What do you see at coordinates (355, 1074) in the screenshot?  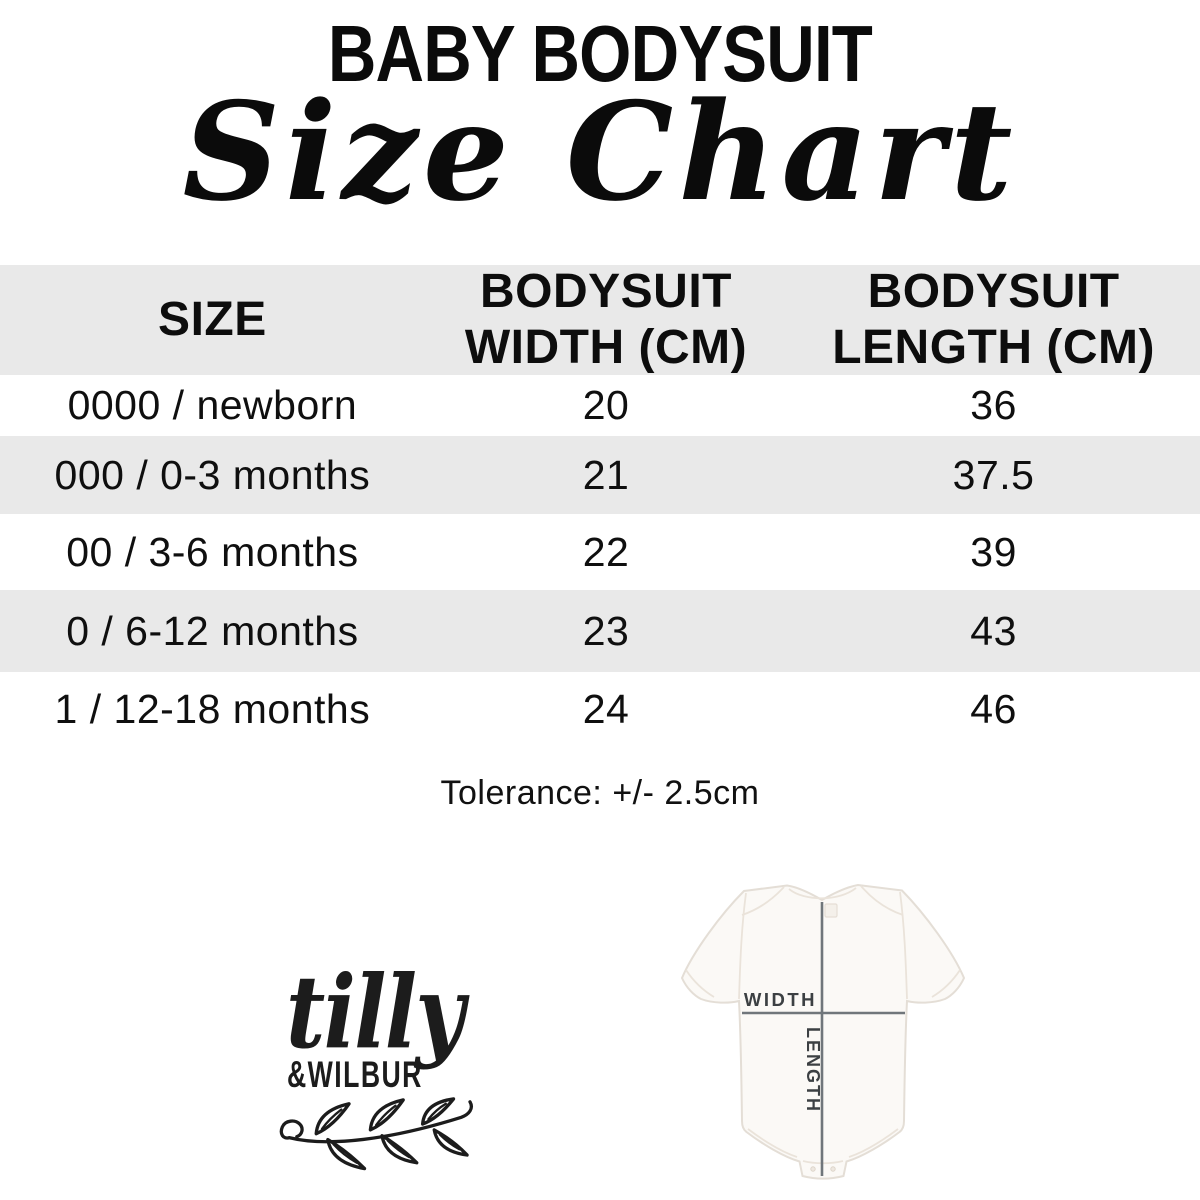 I see `brand-caps-wordmark: &WILBUR` at bounding box center [355, 1074].